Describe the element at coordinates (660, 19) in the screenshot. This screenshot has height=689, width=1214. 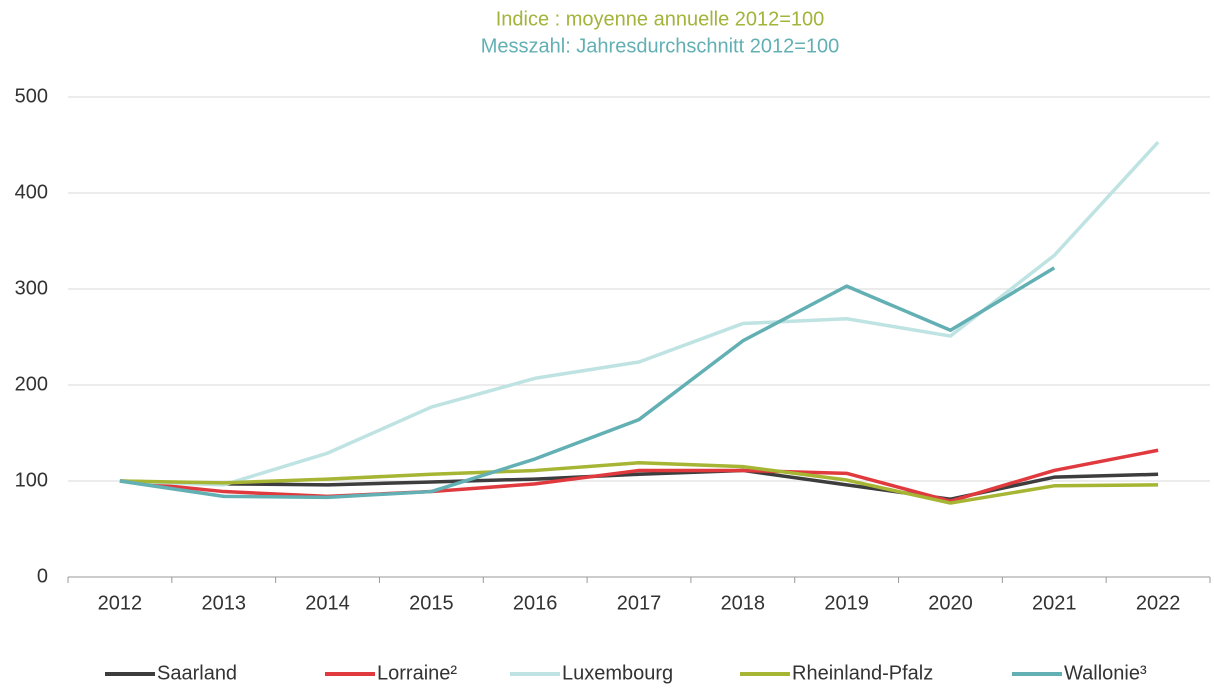
I see `chart-title: Indice : moyenne annuelle 2012=100` at that location.